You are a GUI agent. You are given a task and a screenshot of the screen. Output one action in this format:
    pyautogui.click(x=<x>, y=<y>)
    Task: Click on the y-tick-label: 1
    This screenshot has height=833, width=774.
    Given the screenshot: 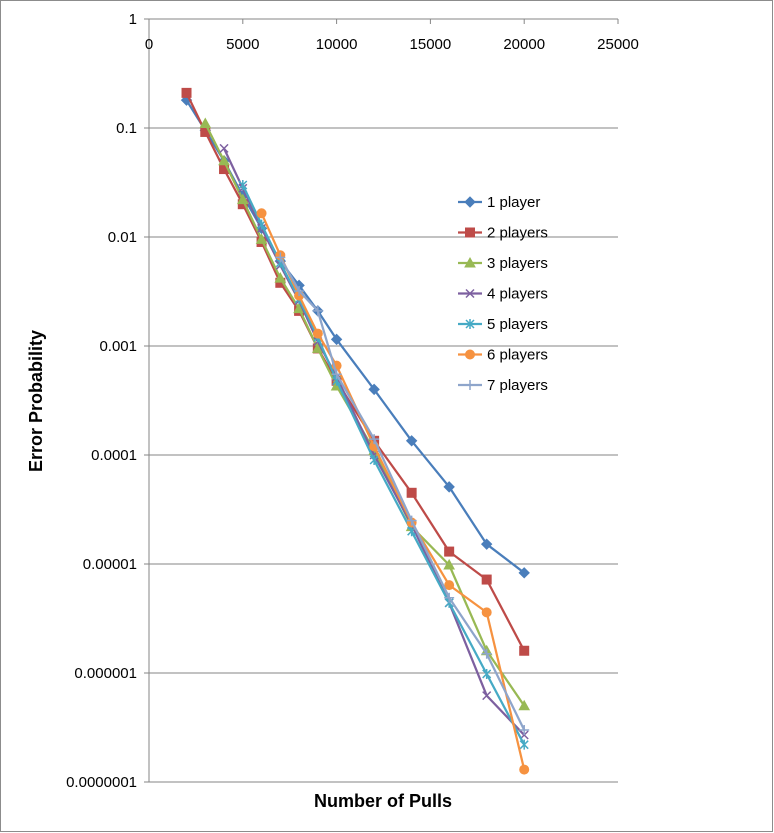 What is the action you would take?
    pyautogui.click(x=133, y=19)
    